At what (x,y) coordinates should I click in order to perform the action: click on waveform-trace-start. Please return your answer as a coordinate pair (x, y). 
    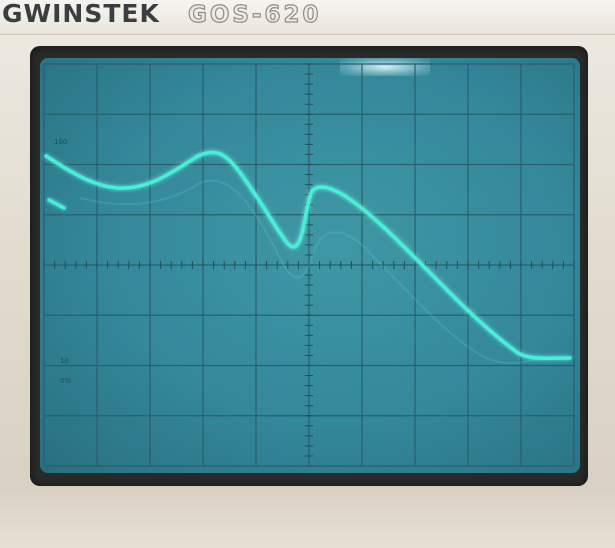
    Looking at the image, I should click on (56, 204).